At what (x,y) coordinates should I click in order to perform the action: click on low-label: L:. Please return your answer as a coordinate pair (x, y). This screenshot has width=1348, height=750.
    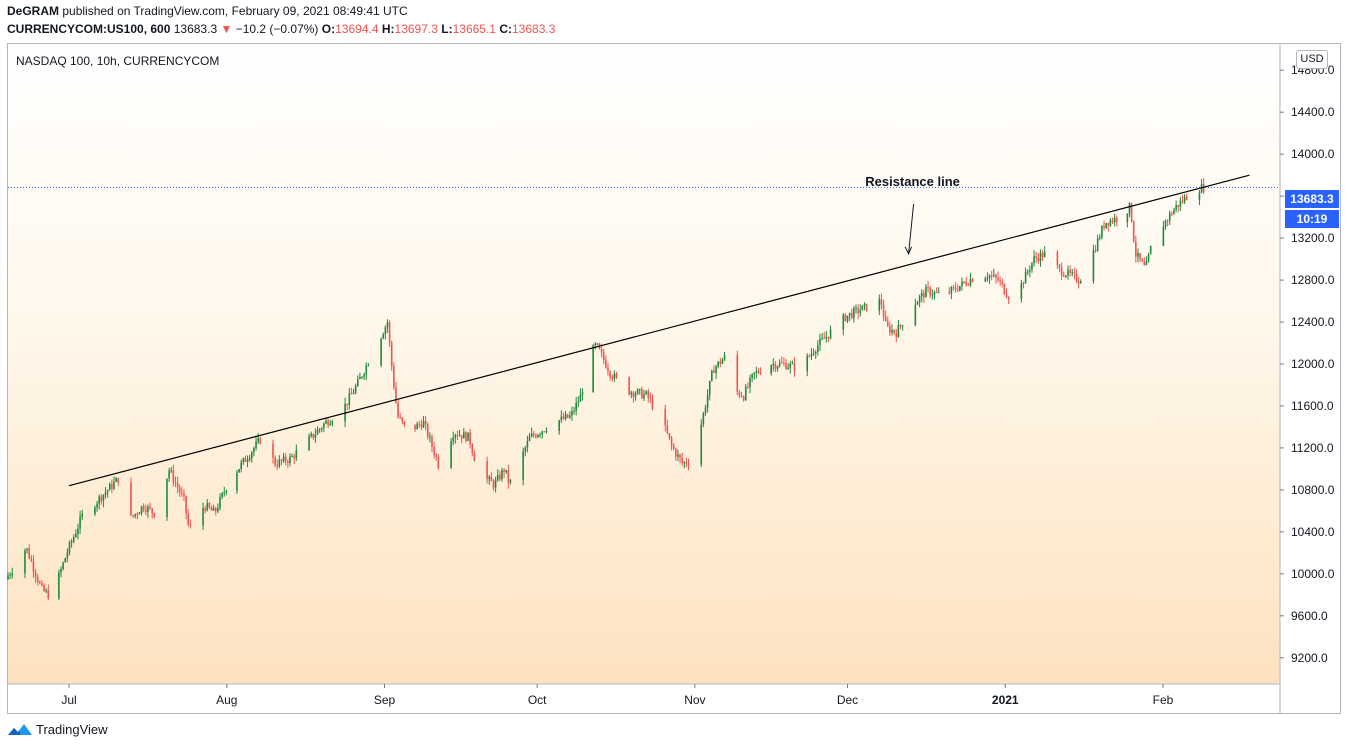
    Looking at the image, I should click on (447, 29).